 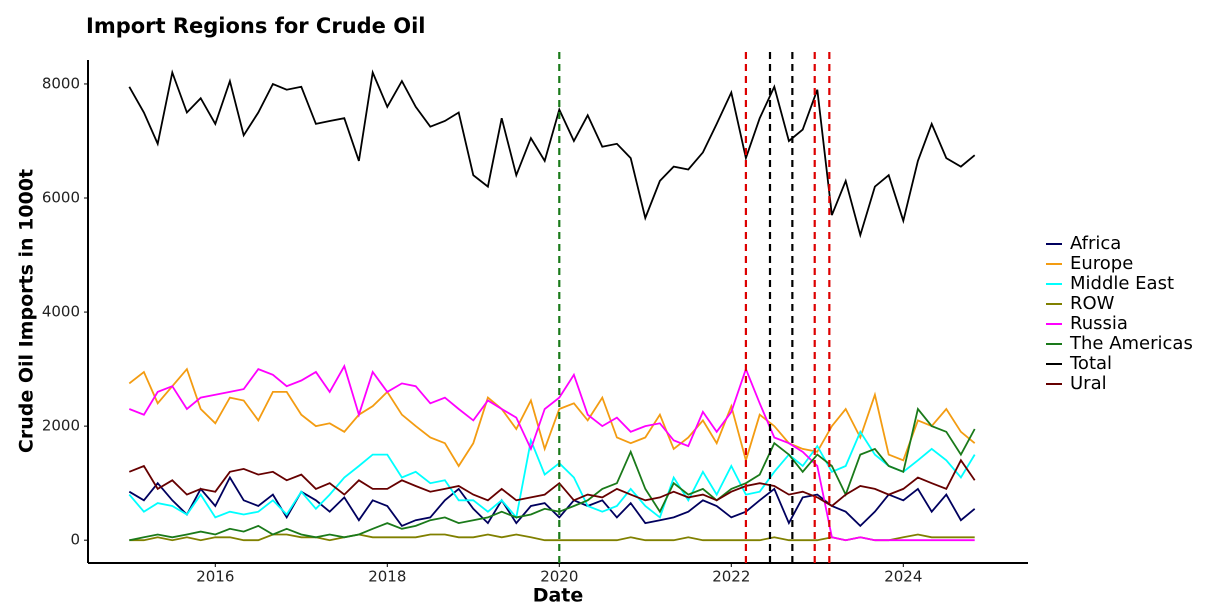 I want to click on y-tick-label: 0, so click(x=75, y=540).